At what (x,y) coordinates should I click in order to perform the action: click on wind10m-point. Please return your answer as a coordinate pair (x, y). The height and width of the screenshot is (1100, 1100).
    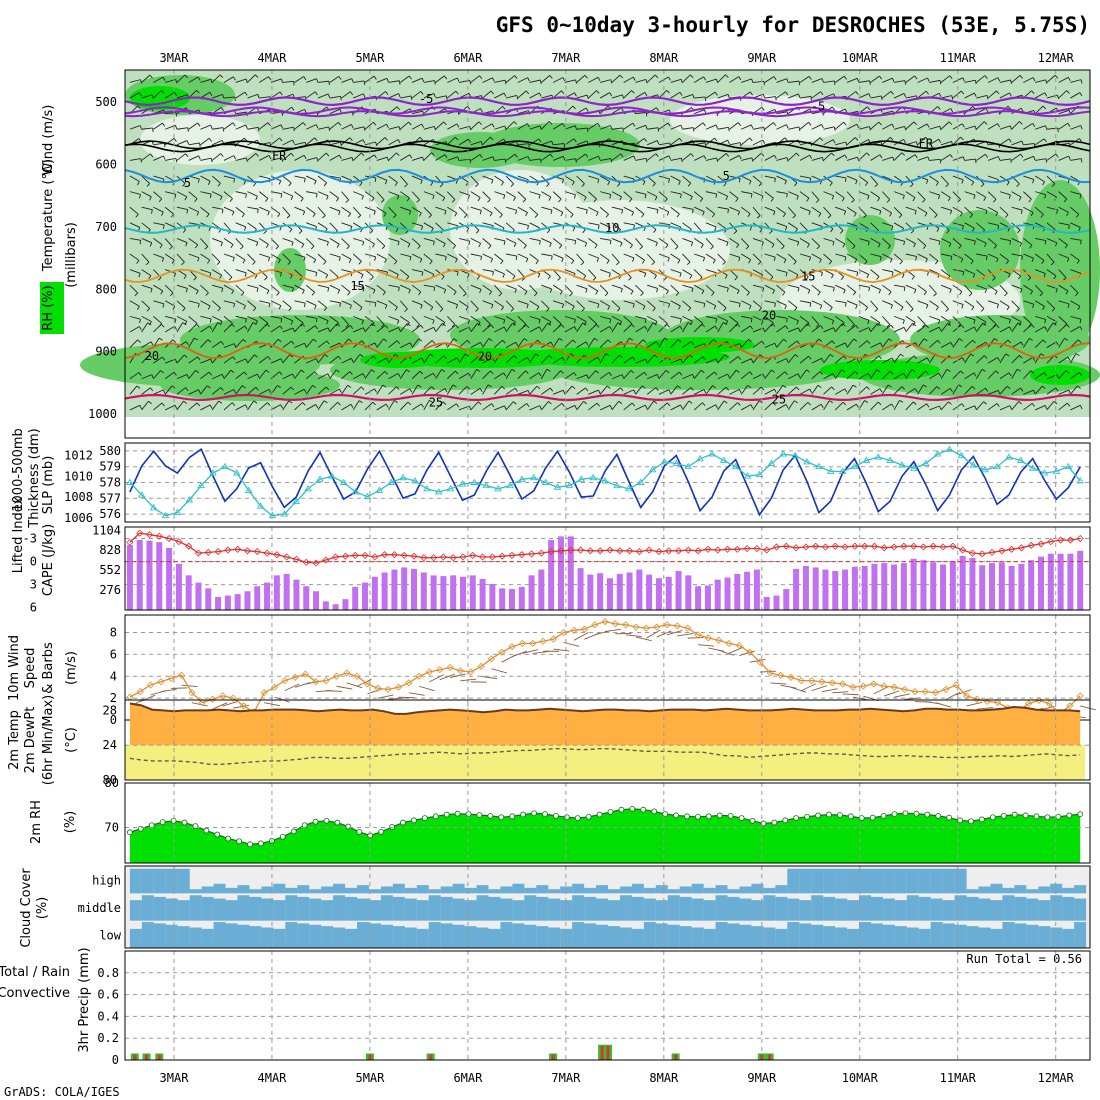
    Looking at the image, I should click on (708, 638).